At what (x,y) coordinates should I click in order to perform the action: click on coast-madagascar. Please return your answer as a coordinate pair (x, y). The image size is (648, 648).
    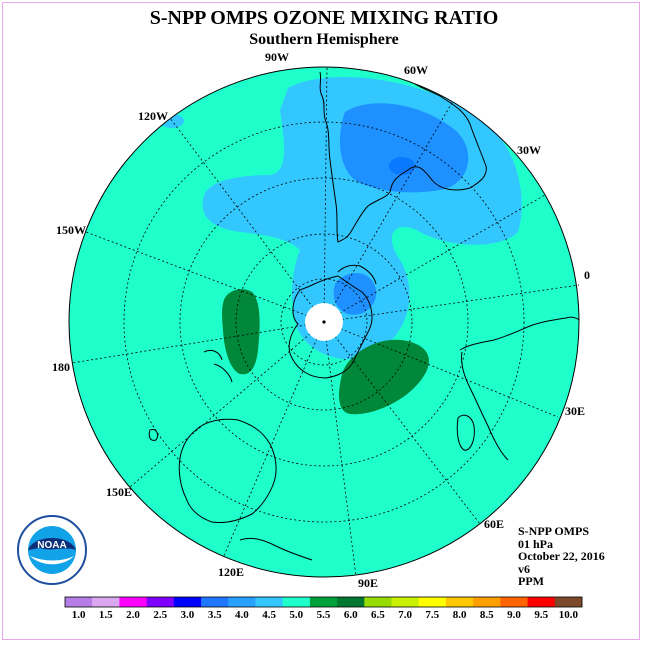
    Looking at the image, I should click on (465, 432).